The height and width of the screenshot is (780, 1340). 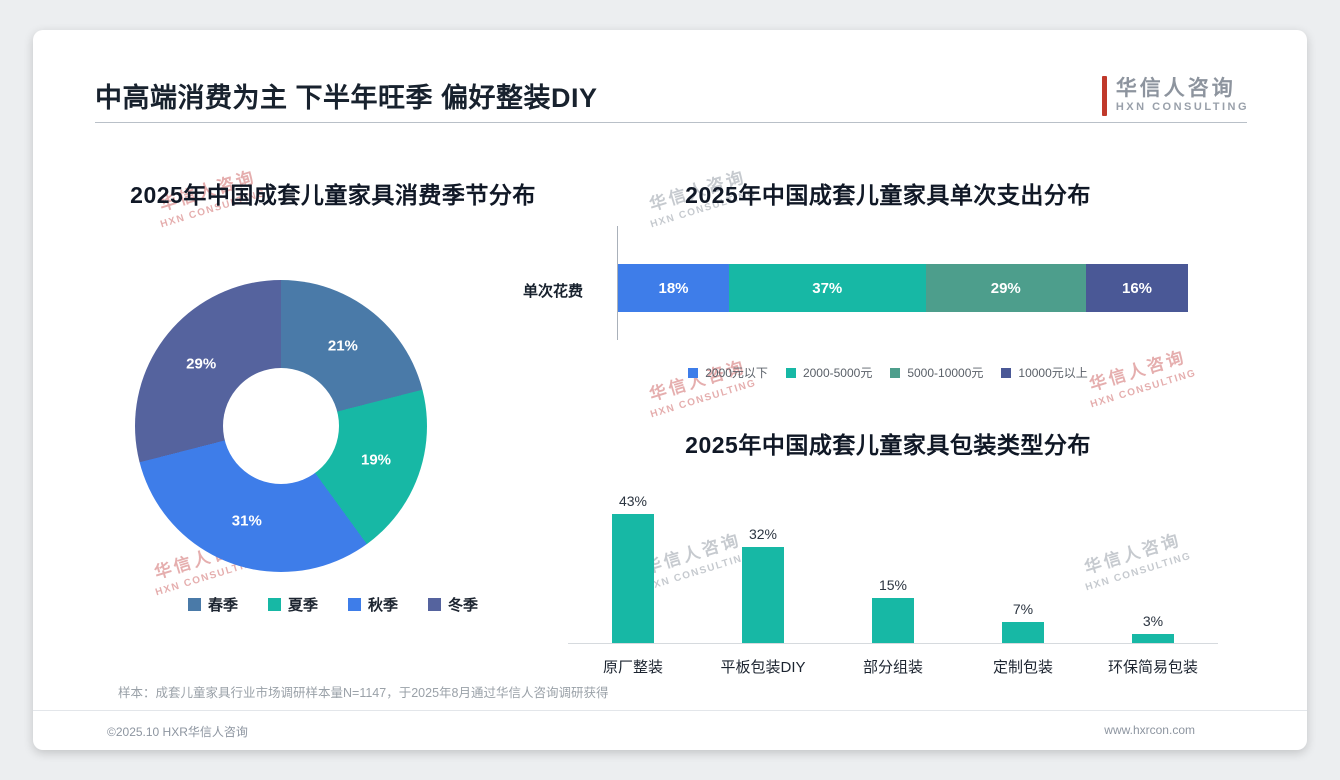 What do you see at coordinates (1153, 621) in the screenshot?
I see `bar-value-label: 3%` at bounding box center [1153, 621].